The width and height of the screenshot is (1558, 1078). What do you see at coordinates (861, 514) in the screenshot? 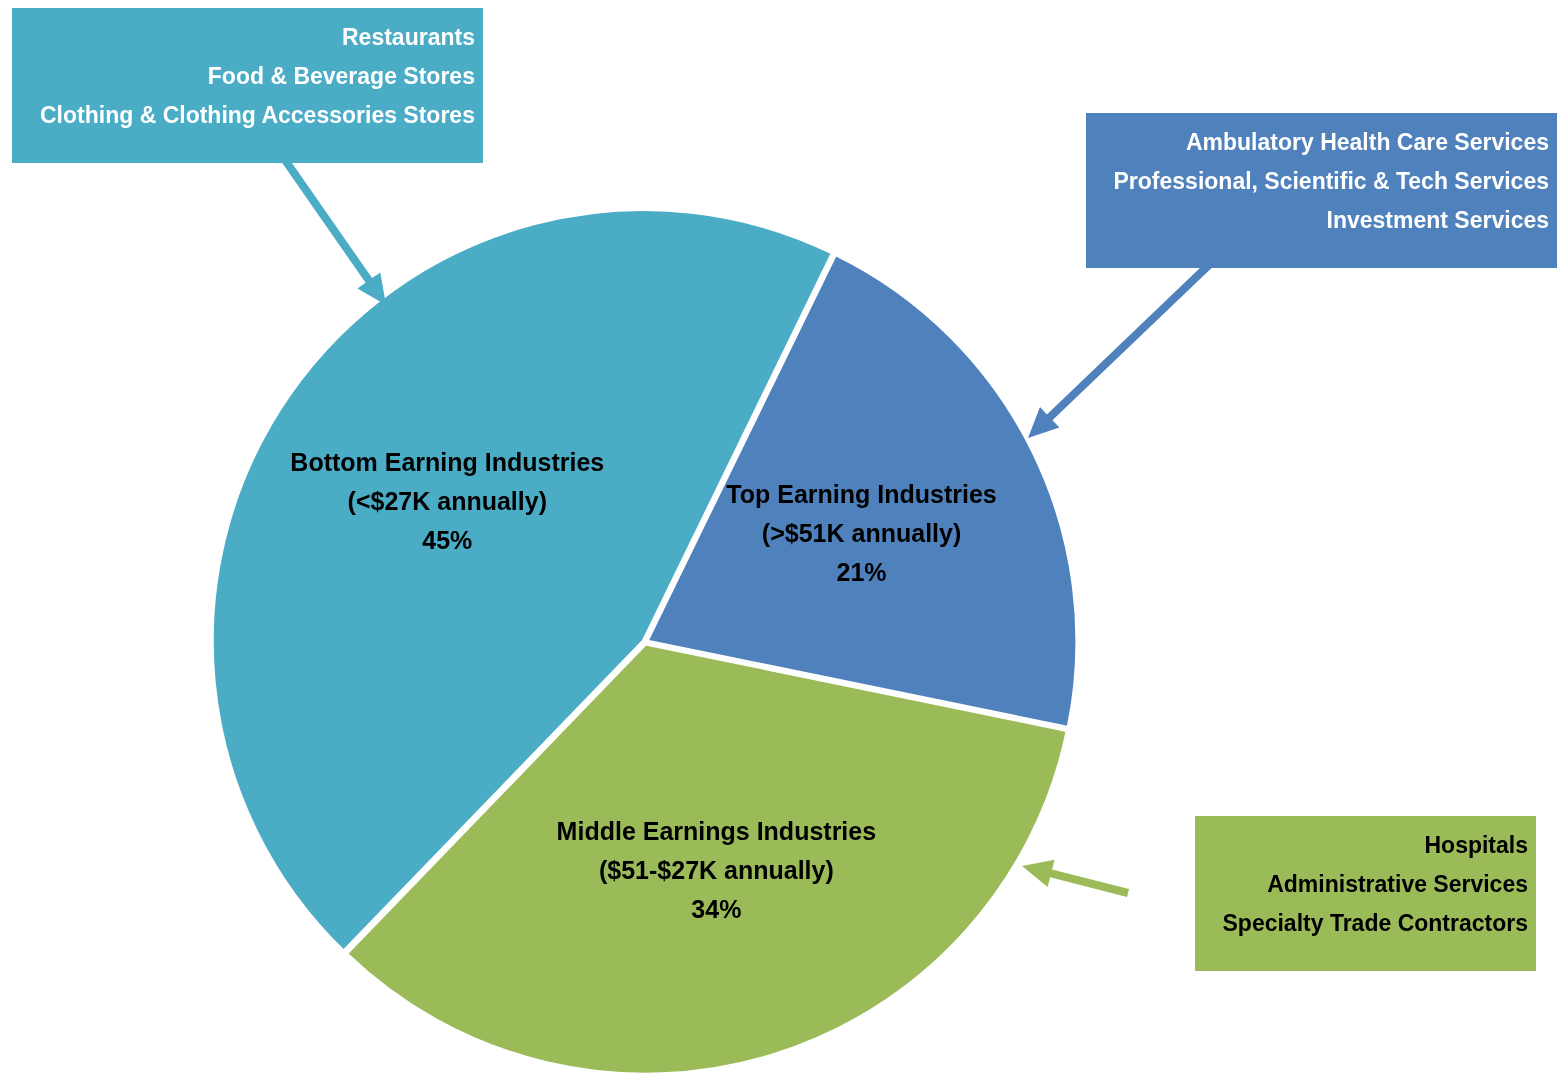
I see `slice-label: Top Earning Industries (>$51K annually)` at bounding box center [861, 514].